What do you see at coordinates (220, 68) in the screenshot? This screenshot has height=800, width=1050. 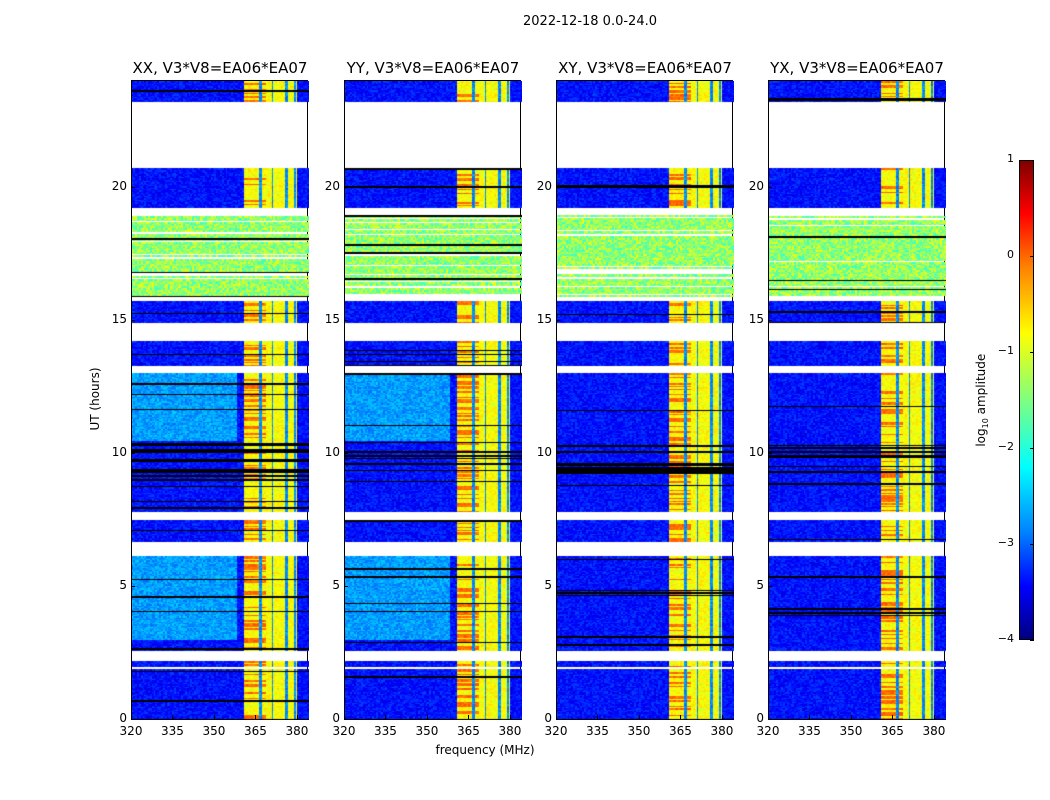 I see `panel-title: XX, V3*V8=EA06*EA07` at bounding box center [220, 68].